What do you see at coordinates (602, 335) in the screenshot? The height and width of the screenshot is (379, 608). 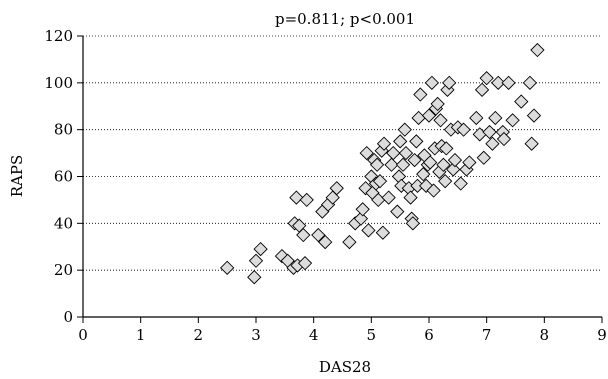 I see `x-tick-label-9: 9` at bounding box center [602, 335].